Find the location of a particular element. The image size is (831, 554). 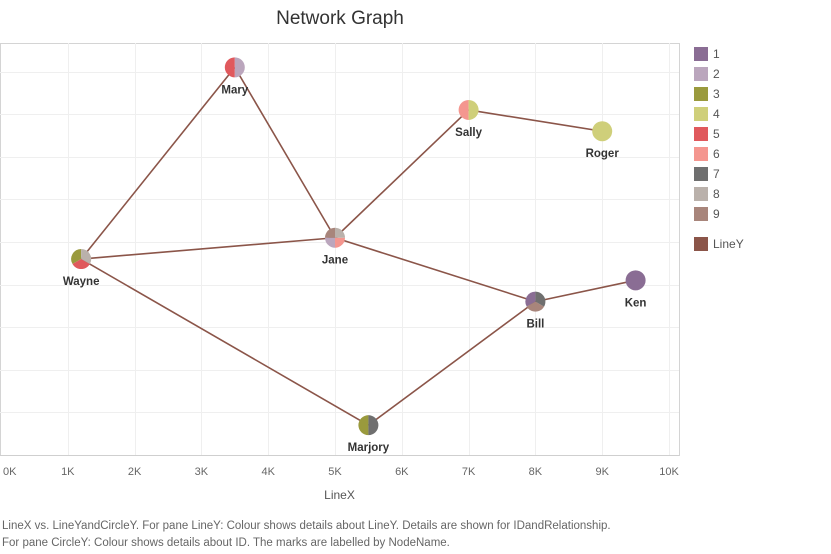

node-label: Jane is located at coordinates (335, 261).